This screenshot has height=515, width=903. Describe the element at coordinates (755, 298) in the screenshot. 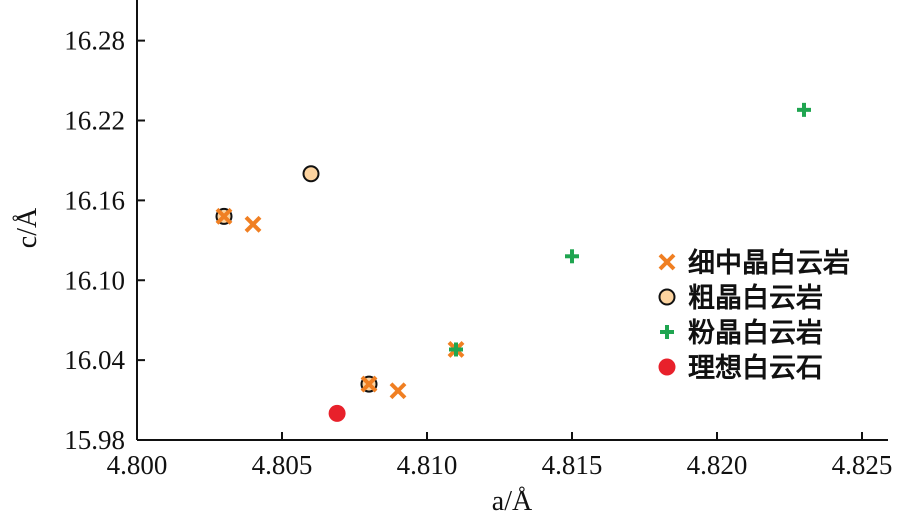

I see `legend-label: 粗晶白云岩` at that location.